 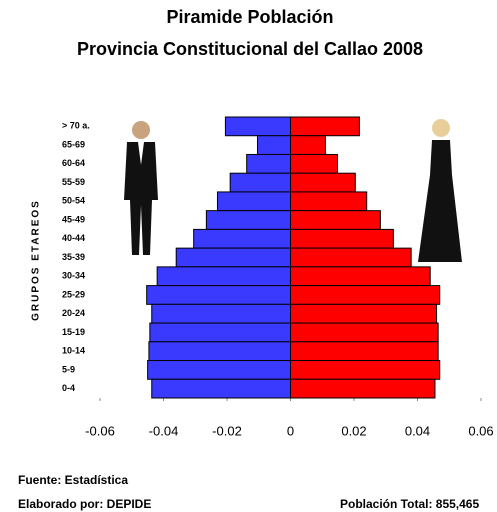 What do you see at coordinates (73, 257) in the screenshot?
I see `category-label: 35-39` at bounding box center [73, 257].